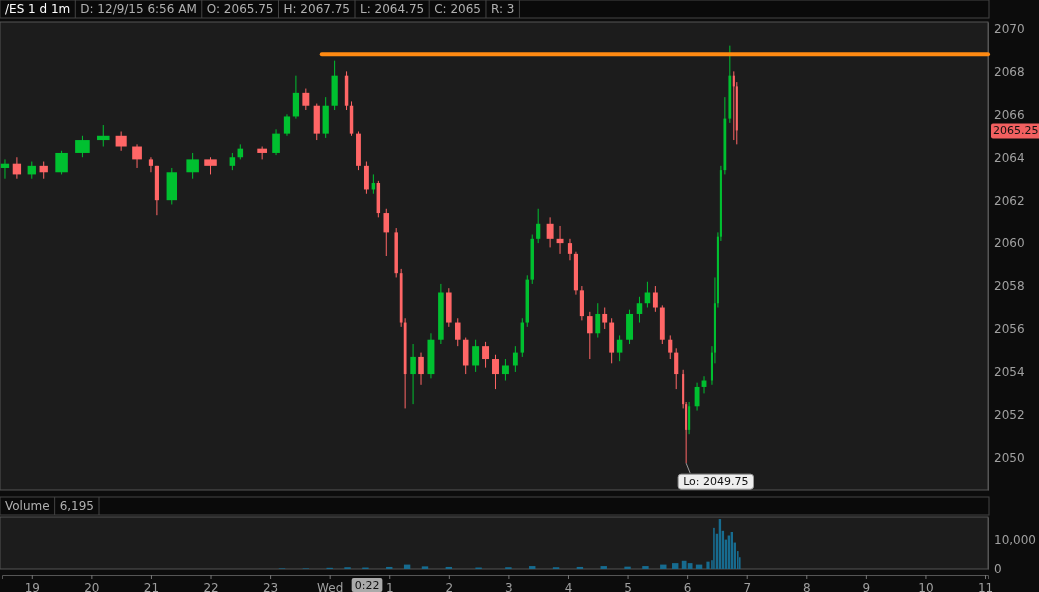 The height and width of the screenshot is (592, 1039). I want to click on y-tick-label: 2058, so click(1009, 286).